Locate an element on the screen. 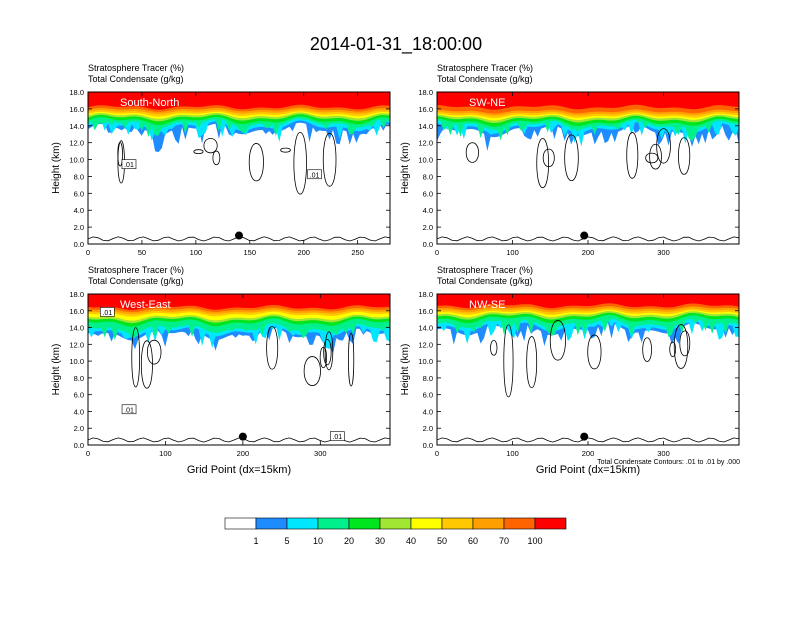  plot-area: .01 .01 is located at coordinates (239, 168).